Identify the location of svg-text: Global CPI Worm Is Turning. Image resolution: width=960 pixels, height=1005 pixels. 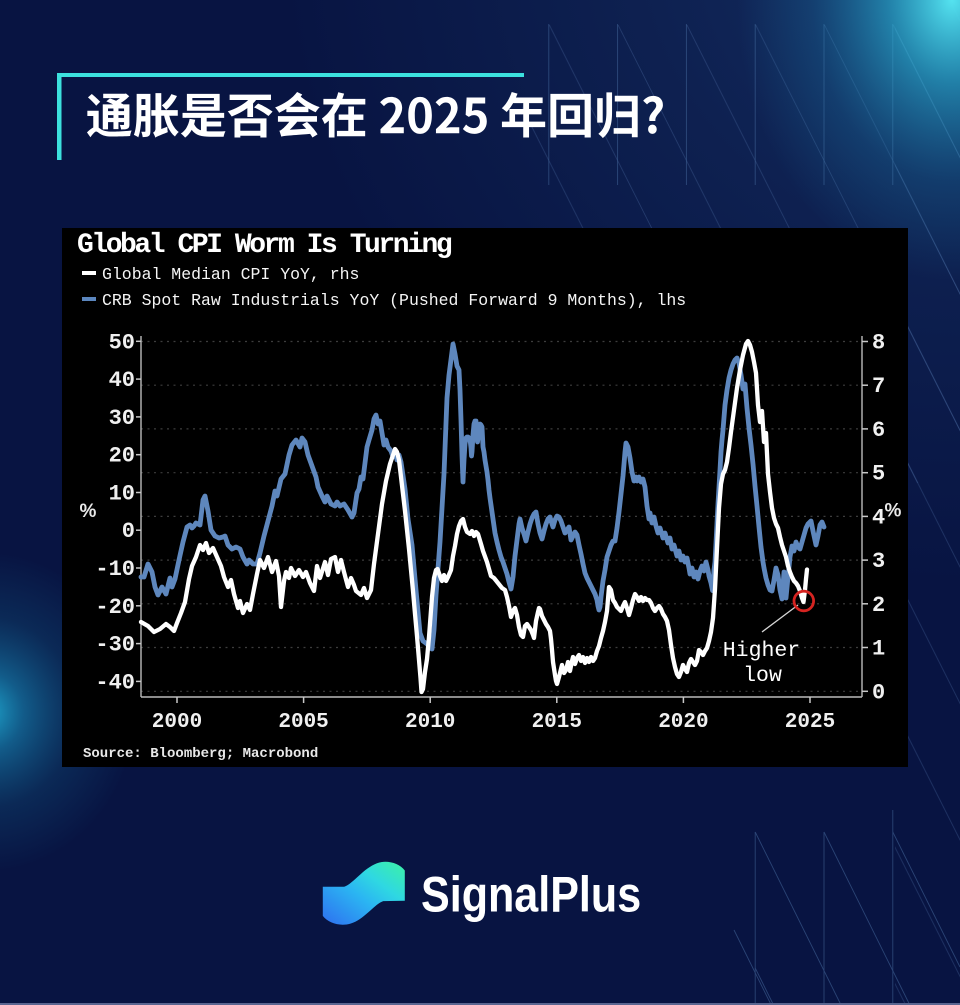
(264, 245).